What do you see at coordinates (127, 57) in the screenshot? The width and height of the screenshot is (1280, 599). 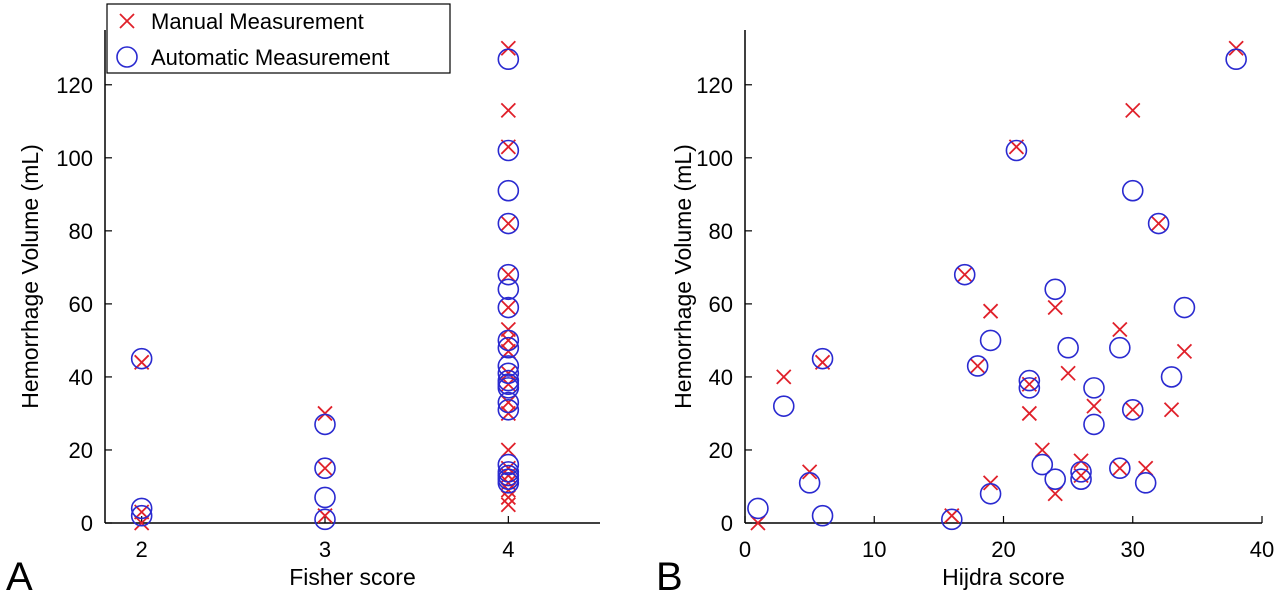 I see `legend-automatic-icon` at bounding box center [127, 57].